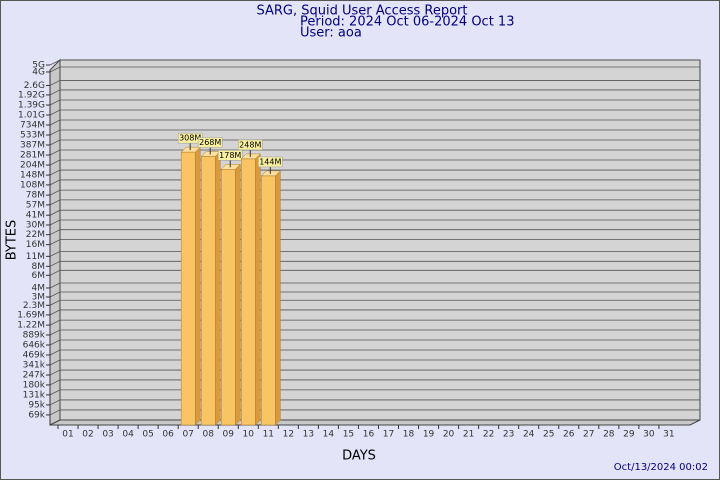 The height and width of the screenshot is (480, 720). What do you see at coordinates (35, 196) in the screenshot?
I see `y-tick-label: 78M` at bounding box center [35, 196].